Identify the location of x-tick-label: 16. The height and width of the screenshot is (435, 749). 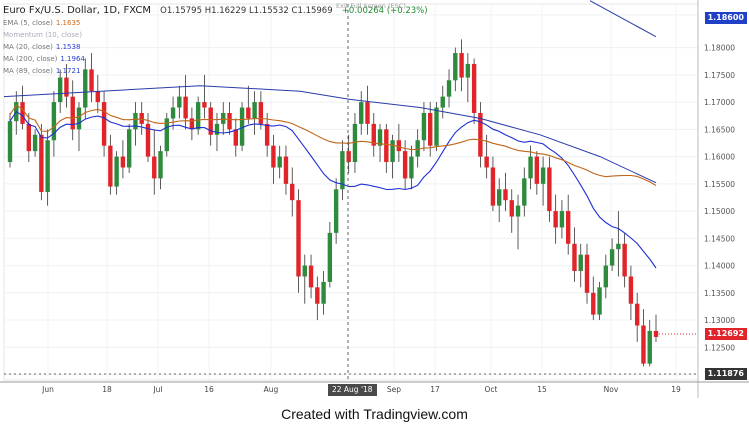
(209, 389).